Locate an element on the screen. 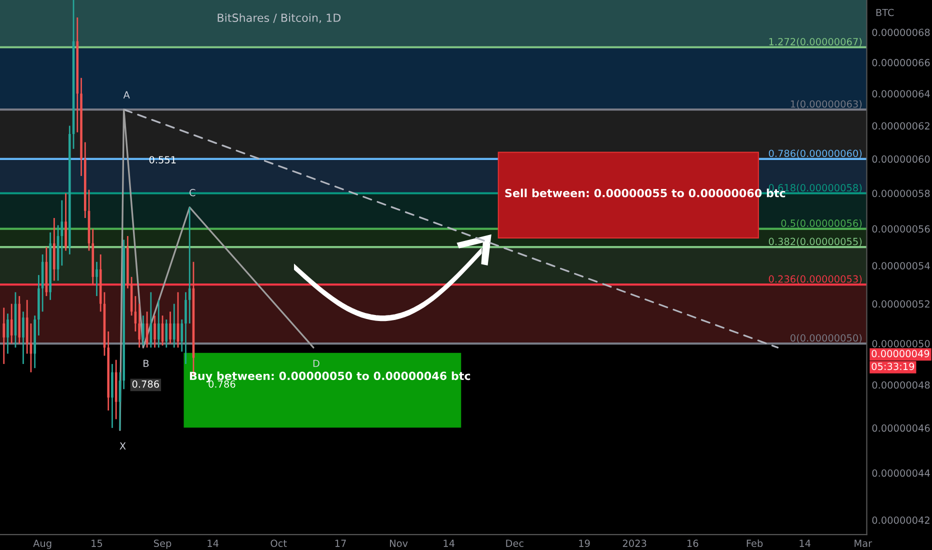  ref-line-label: 0.5(0.00000056) is located at coordinates (821, 223).